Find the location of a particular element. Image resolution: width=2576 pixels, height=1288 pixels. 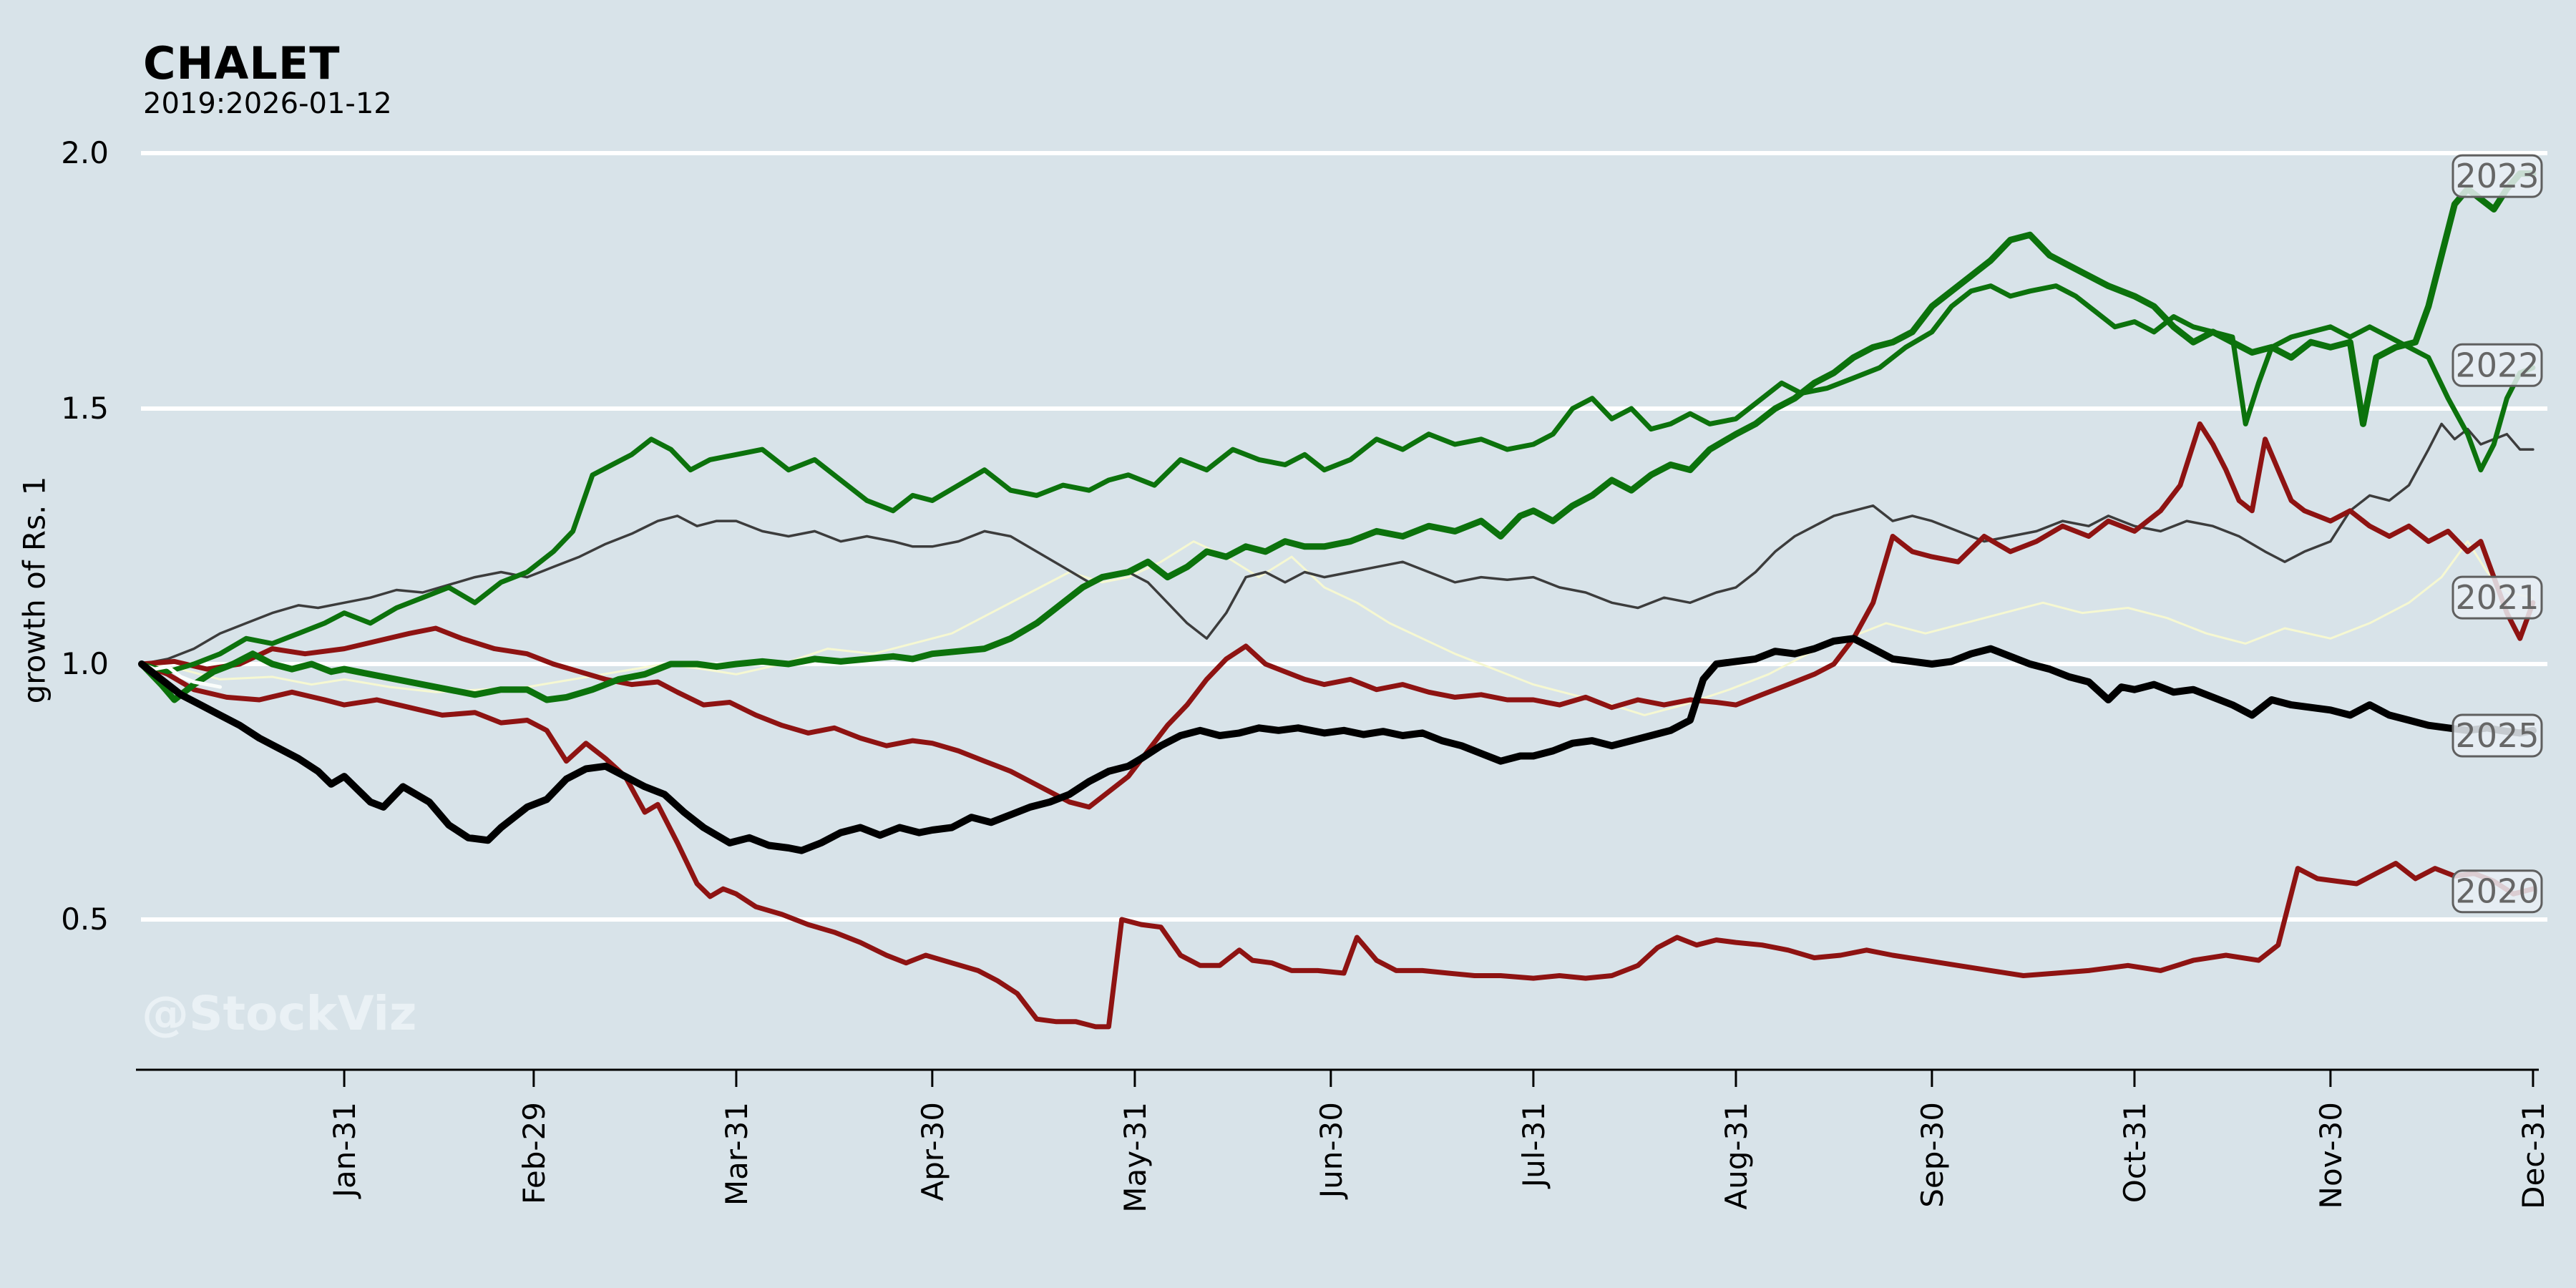

year-label-2020: 2020 is located at coordinates (2497, 891).